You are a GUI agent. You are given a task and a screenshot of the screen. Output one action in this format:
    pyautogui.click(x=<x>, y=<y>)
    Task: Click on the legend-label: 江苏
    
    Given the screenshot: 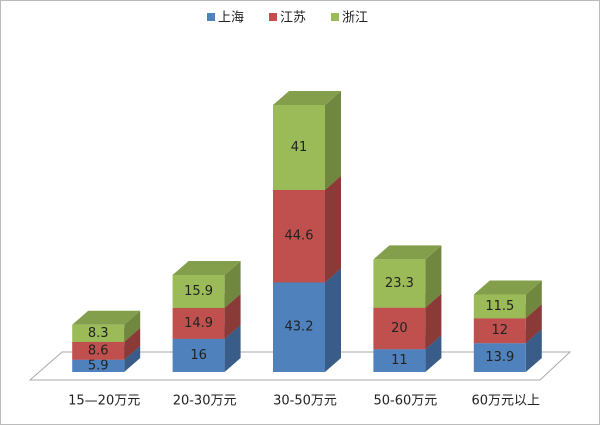 What is the action you would take?
    pyautogui.click(x=293, y=18)
    